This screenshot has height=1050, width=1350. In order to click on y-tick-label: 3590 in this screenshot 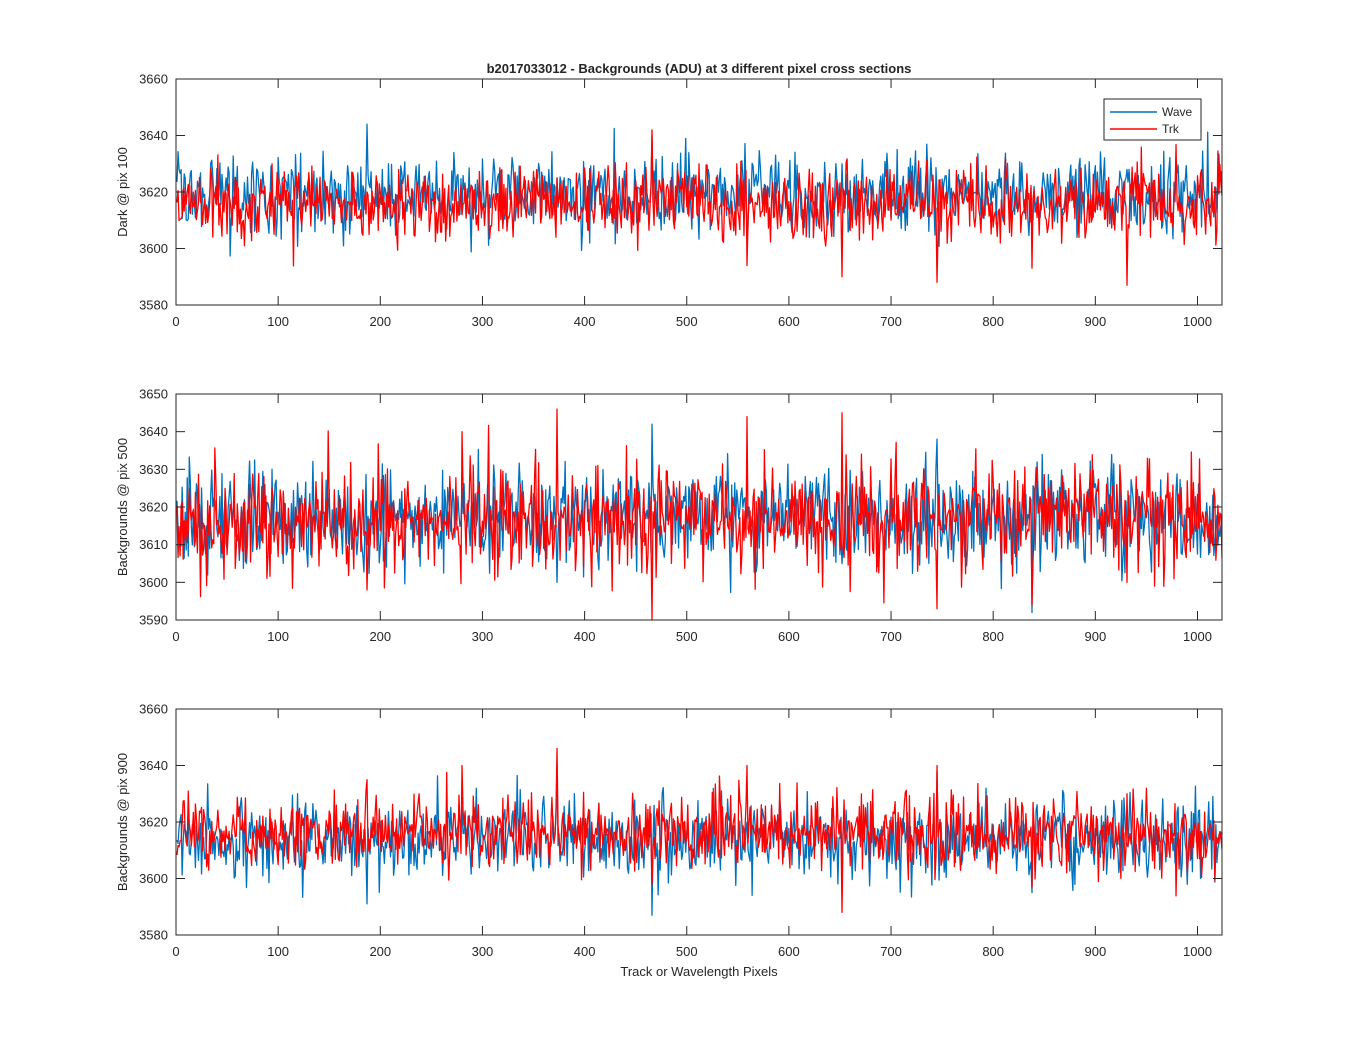, I will do `click(153, 620)`.